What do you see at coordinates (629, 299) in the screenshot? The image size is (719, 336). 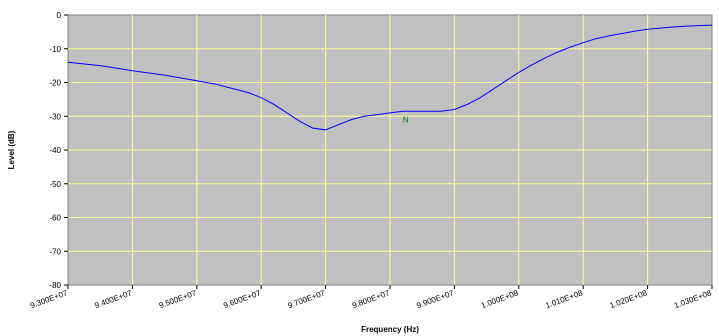 I see `x-tick-label: 1.020E+08` at bounding box center [629, 299].